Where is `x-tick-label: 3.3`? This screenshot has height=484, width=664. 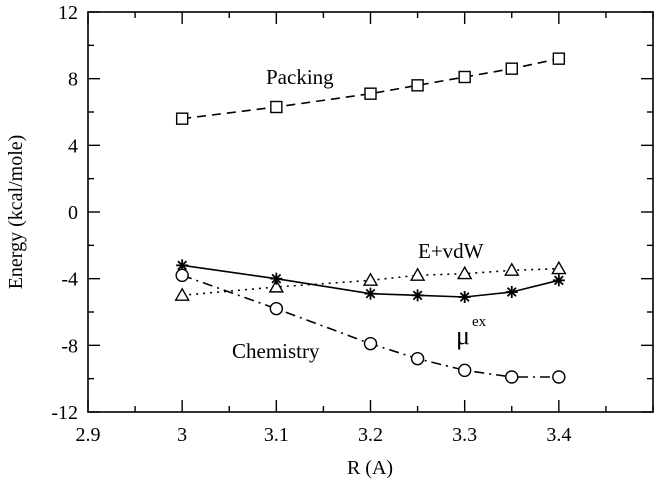 x-tick-label: 3.3 is located at coordinates (464, 435).